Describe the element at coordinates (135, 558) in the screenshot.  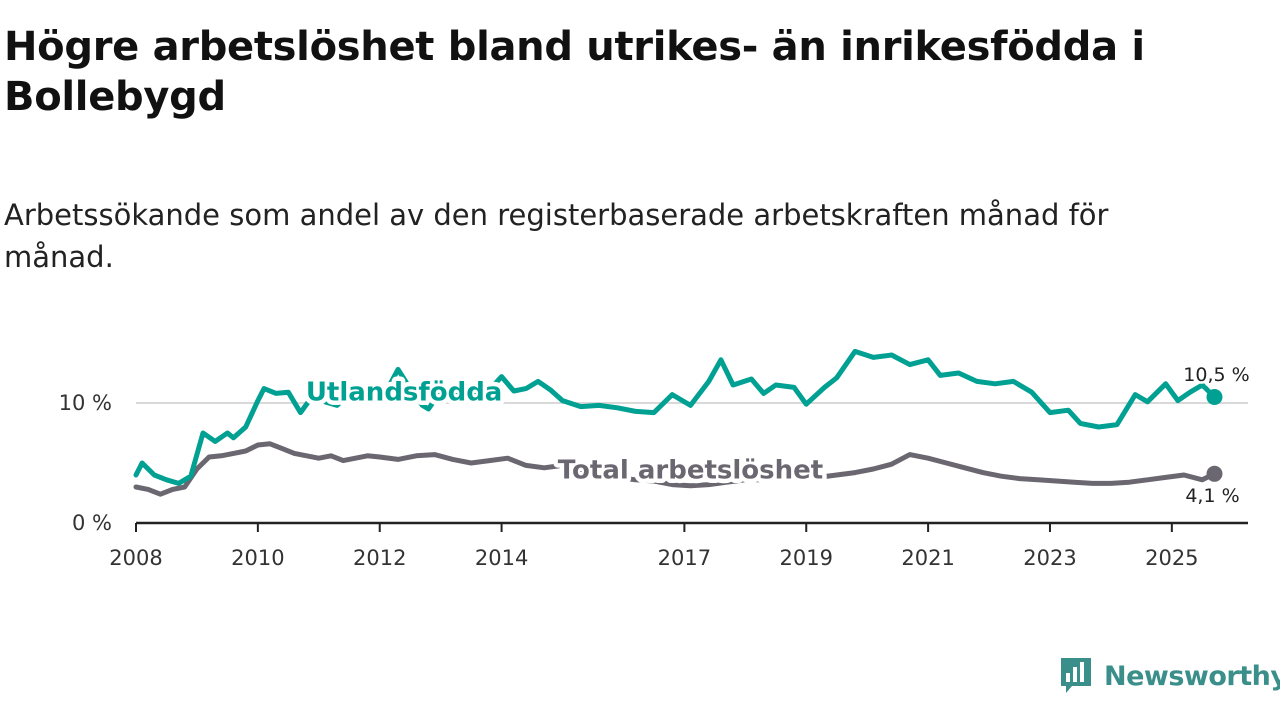
I see `x-tick-label: 2008` at that location.